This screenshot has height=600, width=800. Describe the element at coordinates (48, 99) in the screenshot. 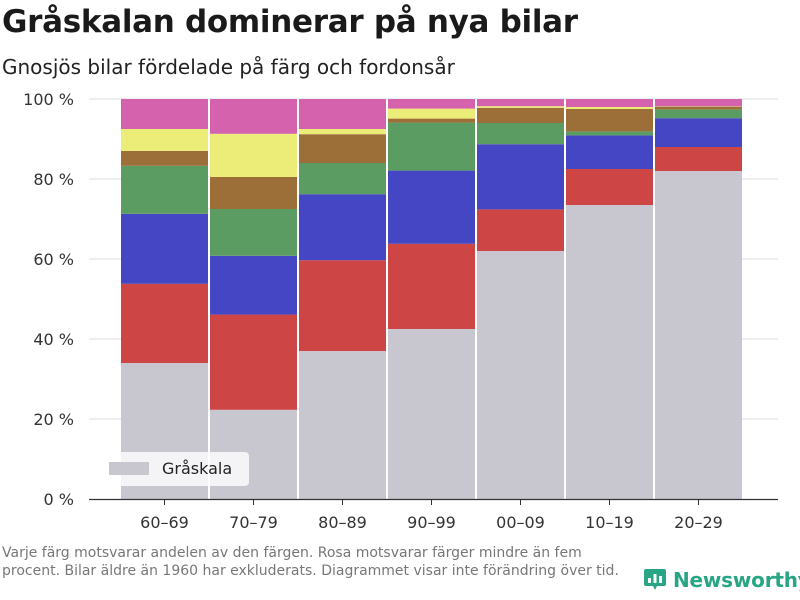

I see `y-tick-label: 100 %` at that location.